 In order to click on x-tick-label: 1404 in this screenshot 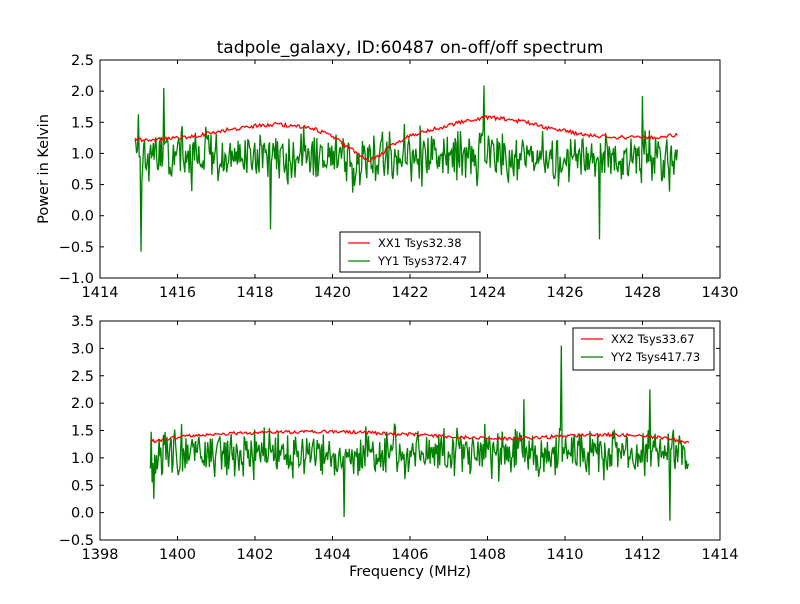, I will do `click(332, 555)`.